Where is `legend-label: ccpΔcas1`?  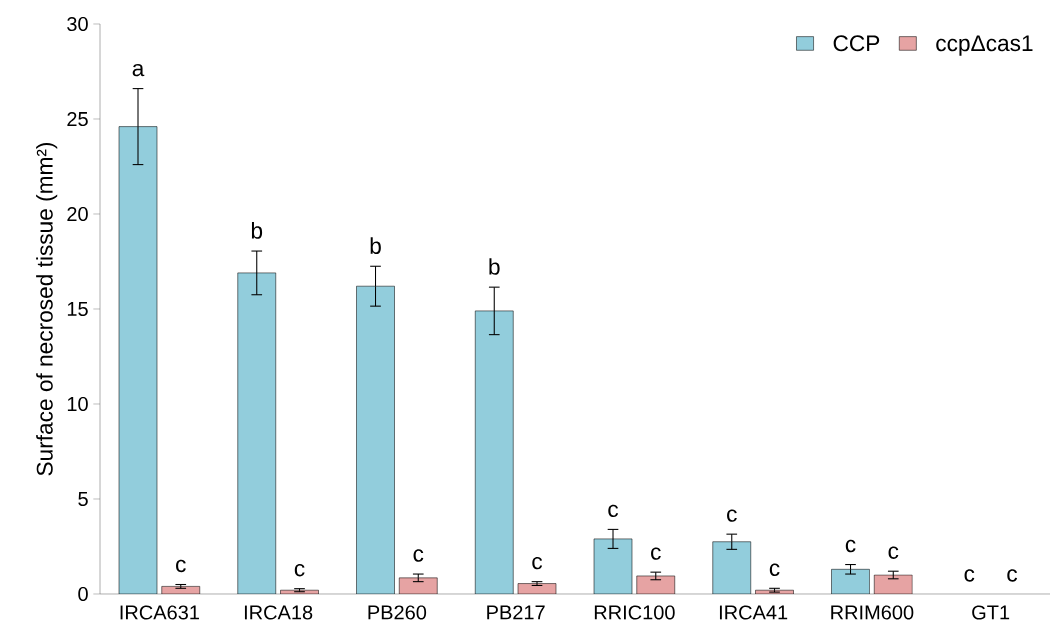
legend-label: ccpΔcas1 is located at coordinates (984, 45).